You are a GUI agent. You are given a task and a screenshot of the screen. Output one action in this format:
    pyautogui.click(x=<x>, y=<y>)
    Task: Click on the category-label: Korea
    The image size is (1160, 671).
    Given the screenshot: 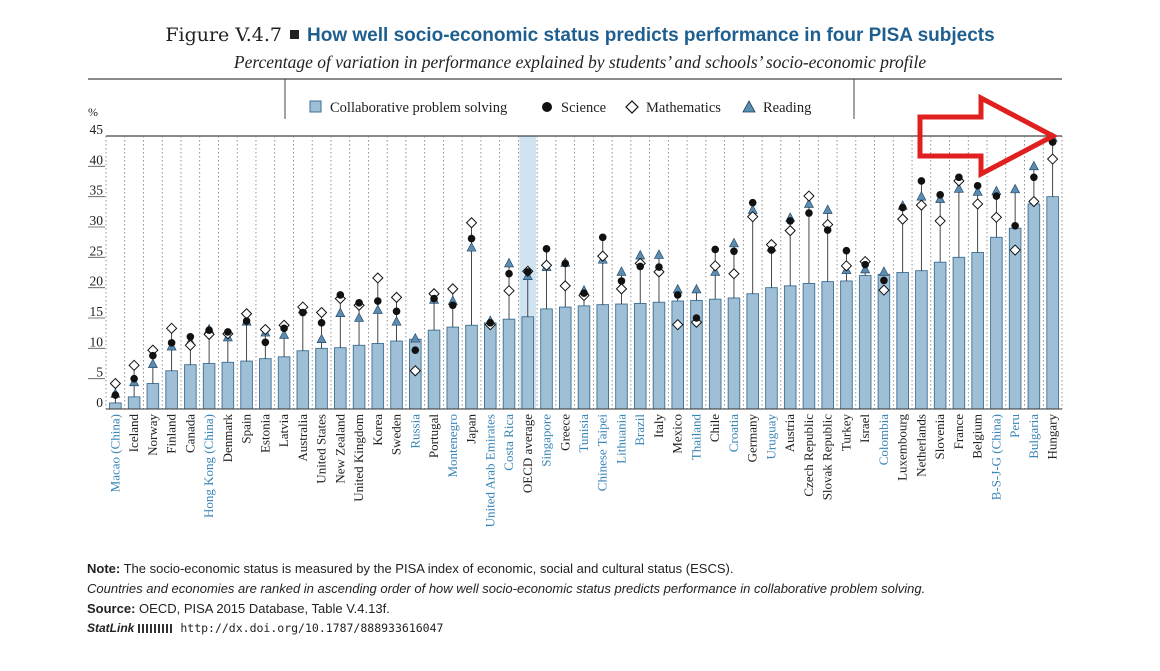 What is the action you would take?
    pyautogui.click(x=377, y=430)
    